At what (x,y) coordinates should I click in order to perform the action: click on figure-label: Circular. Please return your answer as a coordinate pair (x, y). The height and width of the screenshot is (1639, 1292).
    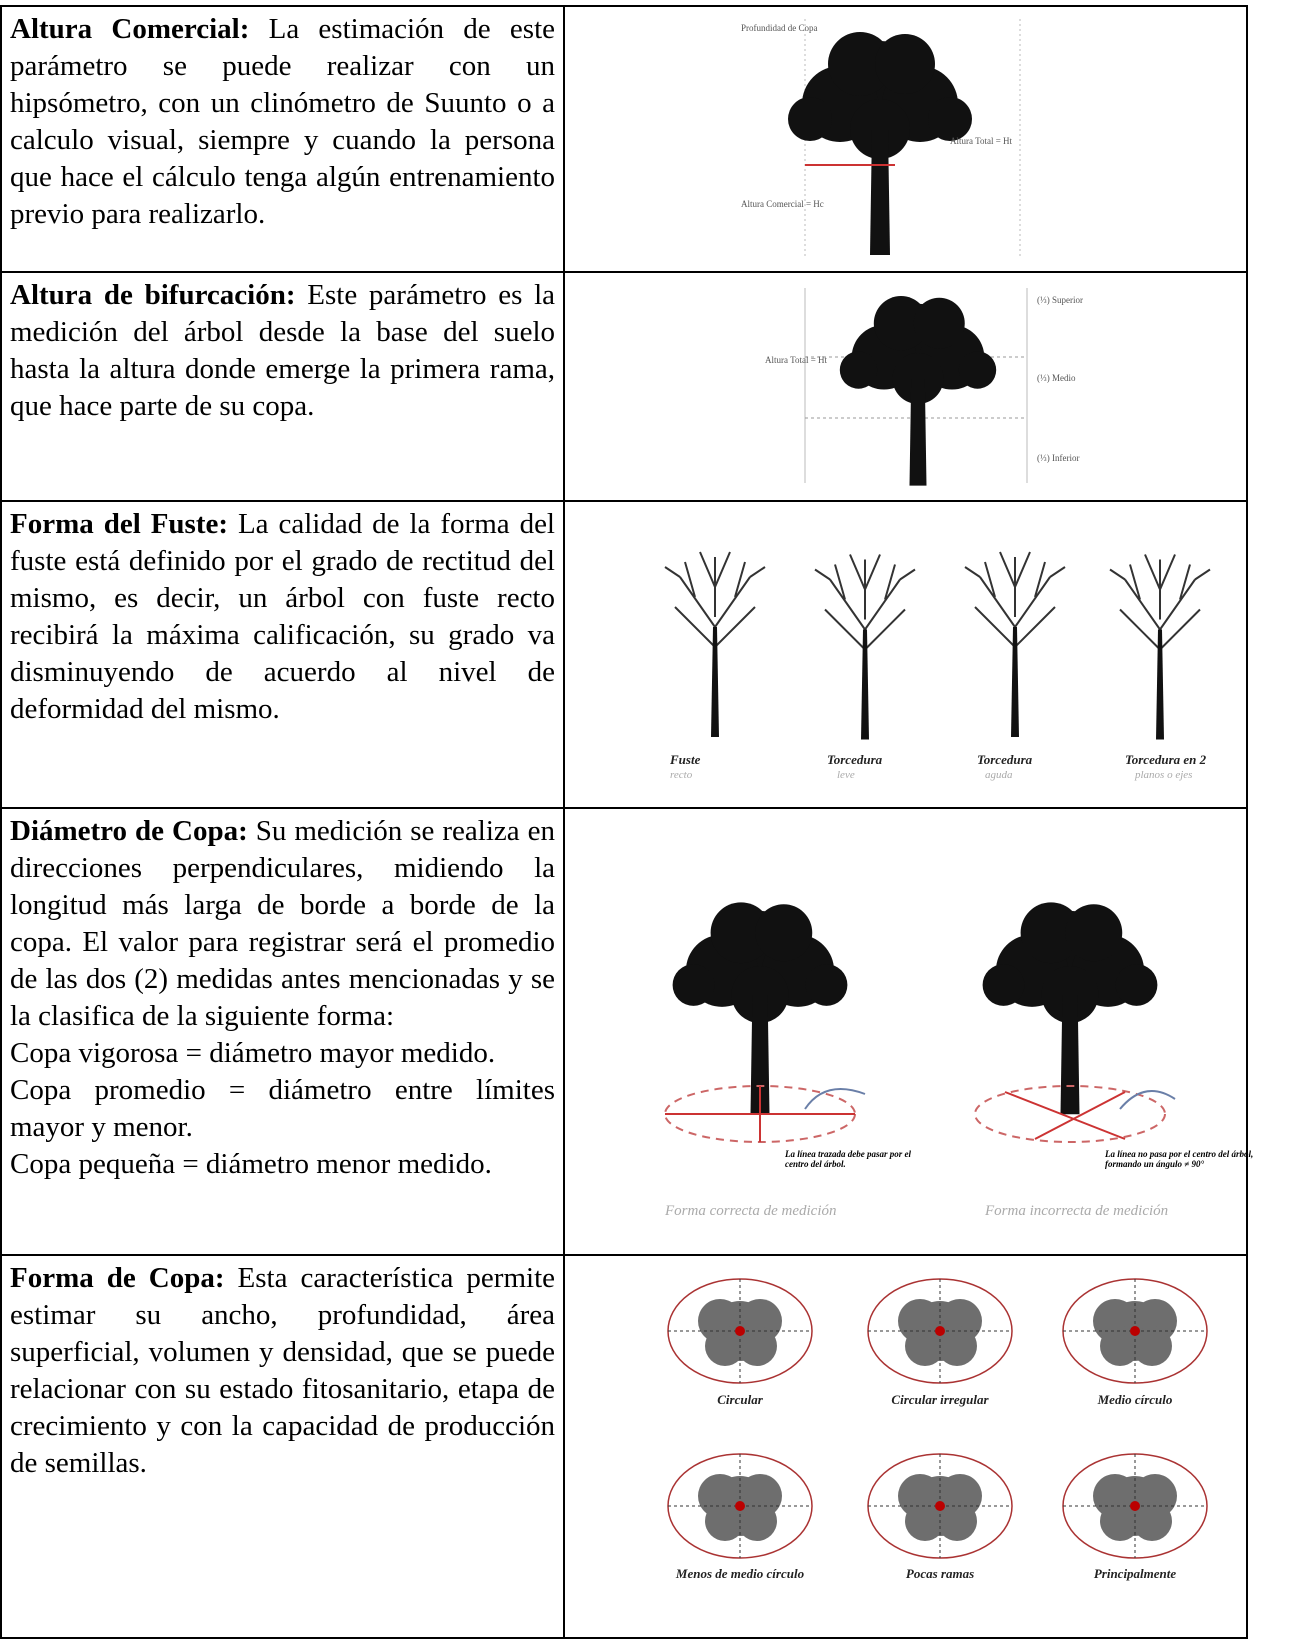
    Looking at the image, I should click on (740, 1399).